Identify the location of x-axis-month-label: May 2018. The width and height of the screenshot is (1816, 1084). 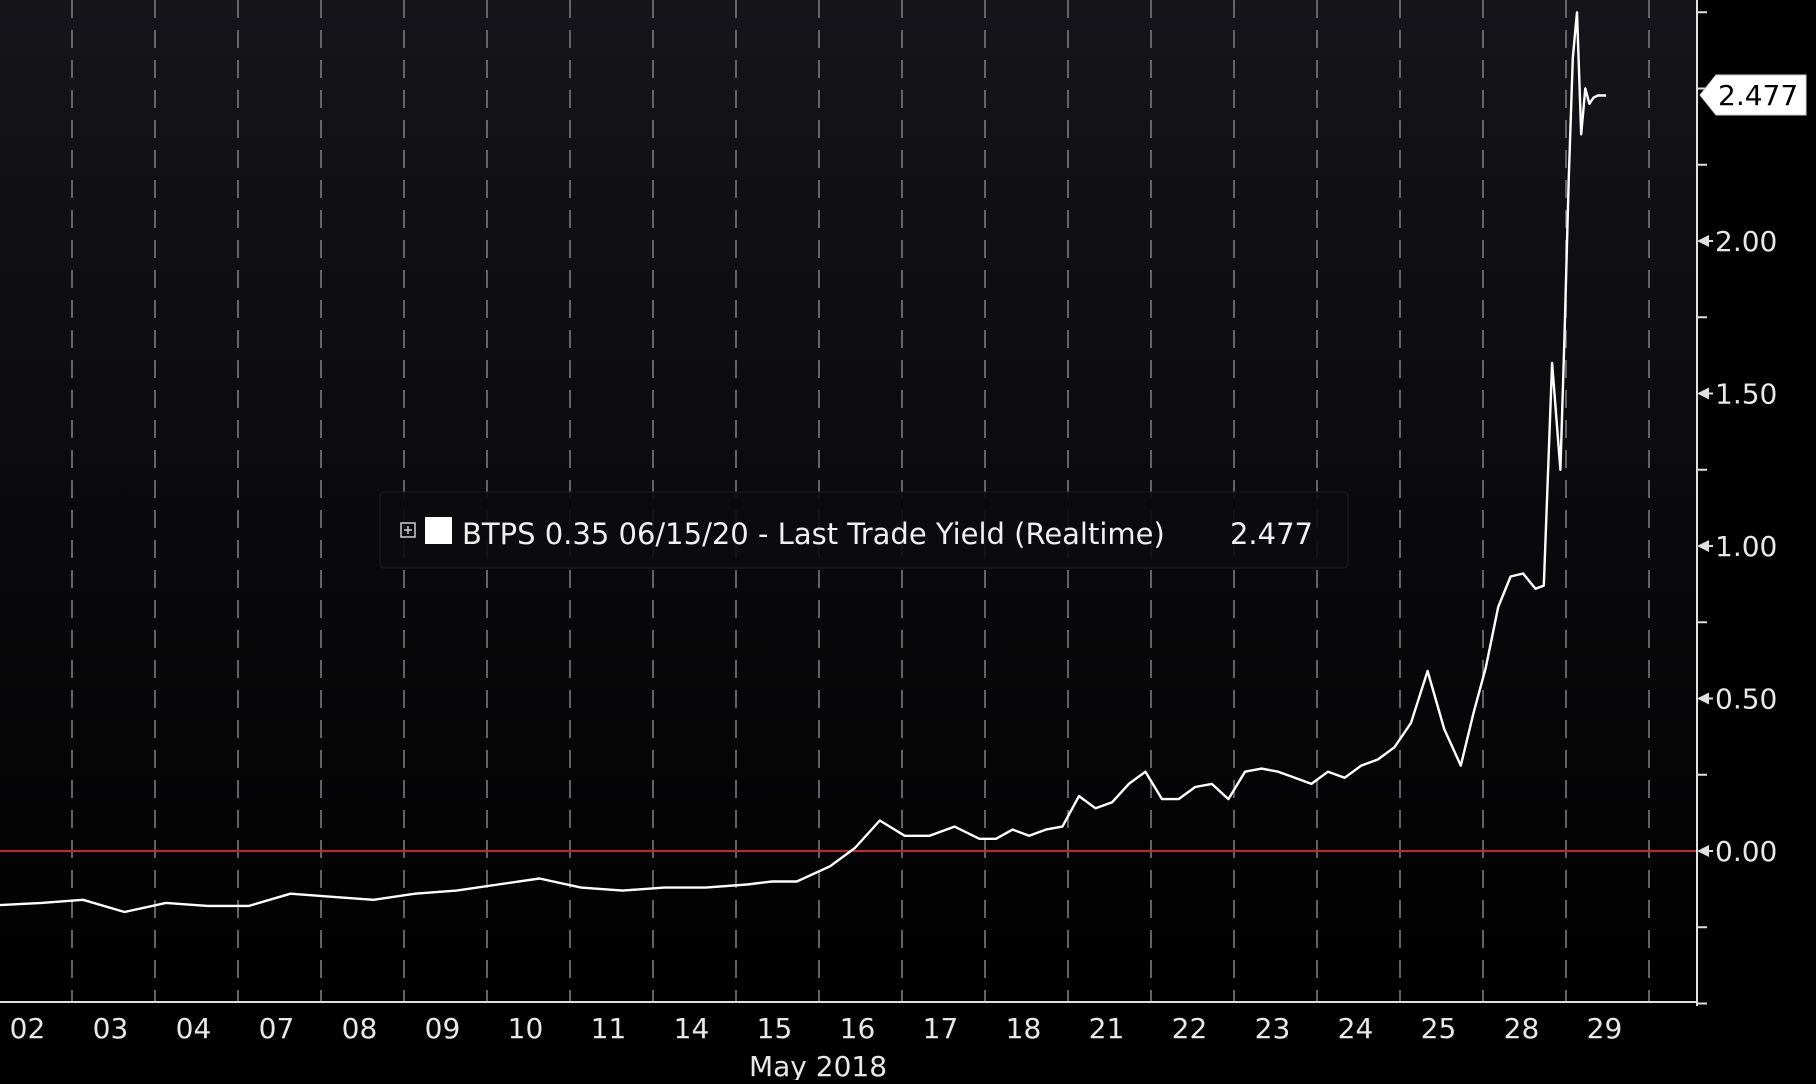
(818, 1065).